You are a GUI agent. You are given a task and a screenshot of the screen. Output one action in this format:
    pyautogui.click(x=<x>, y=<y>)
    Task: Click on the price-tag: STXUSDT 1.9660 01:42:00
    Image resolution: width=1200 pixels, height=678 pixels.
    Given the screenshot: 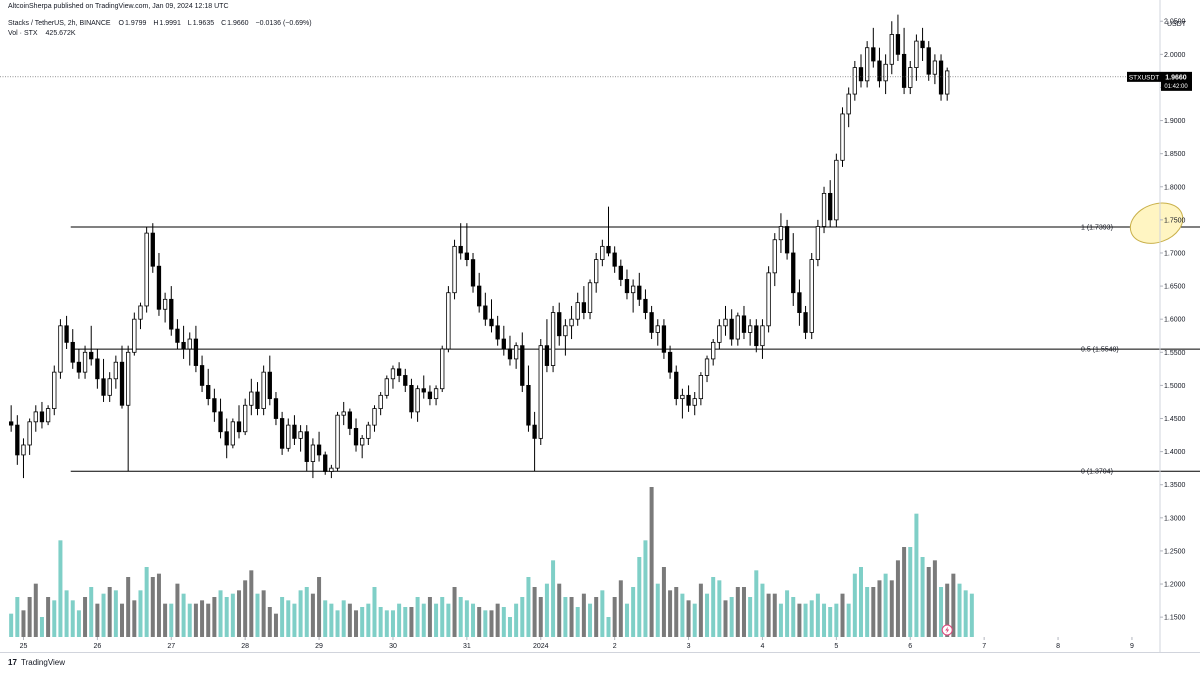 What is the action you would take?
    pyautogui.click(x=1159, y=81)
    